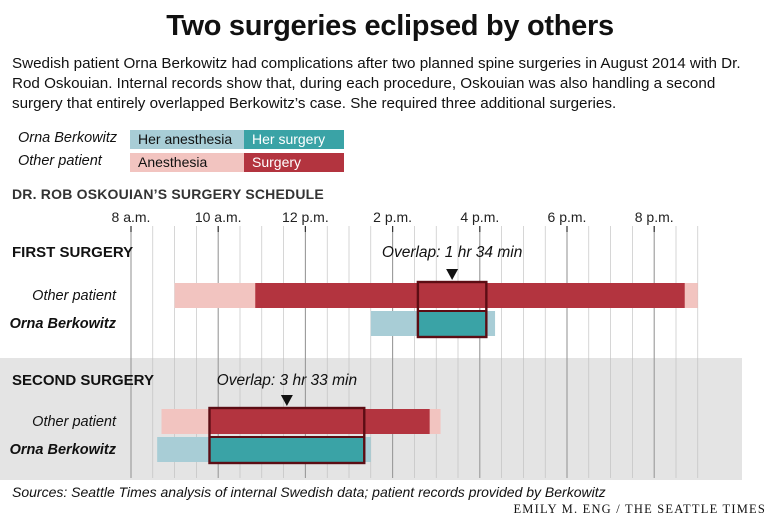 Image resolution: width=780 pixels, height=520 pixels. What do you see at coordinates (72, 252) in the screenshot?
I see `group-label: FIRST SURGERY` at bounding box center [72, 252].